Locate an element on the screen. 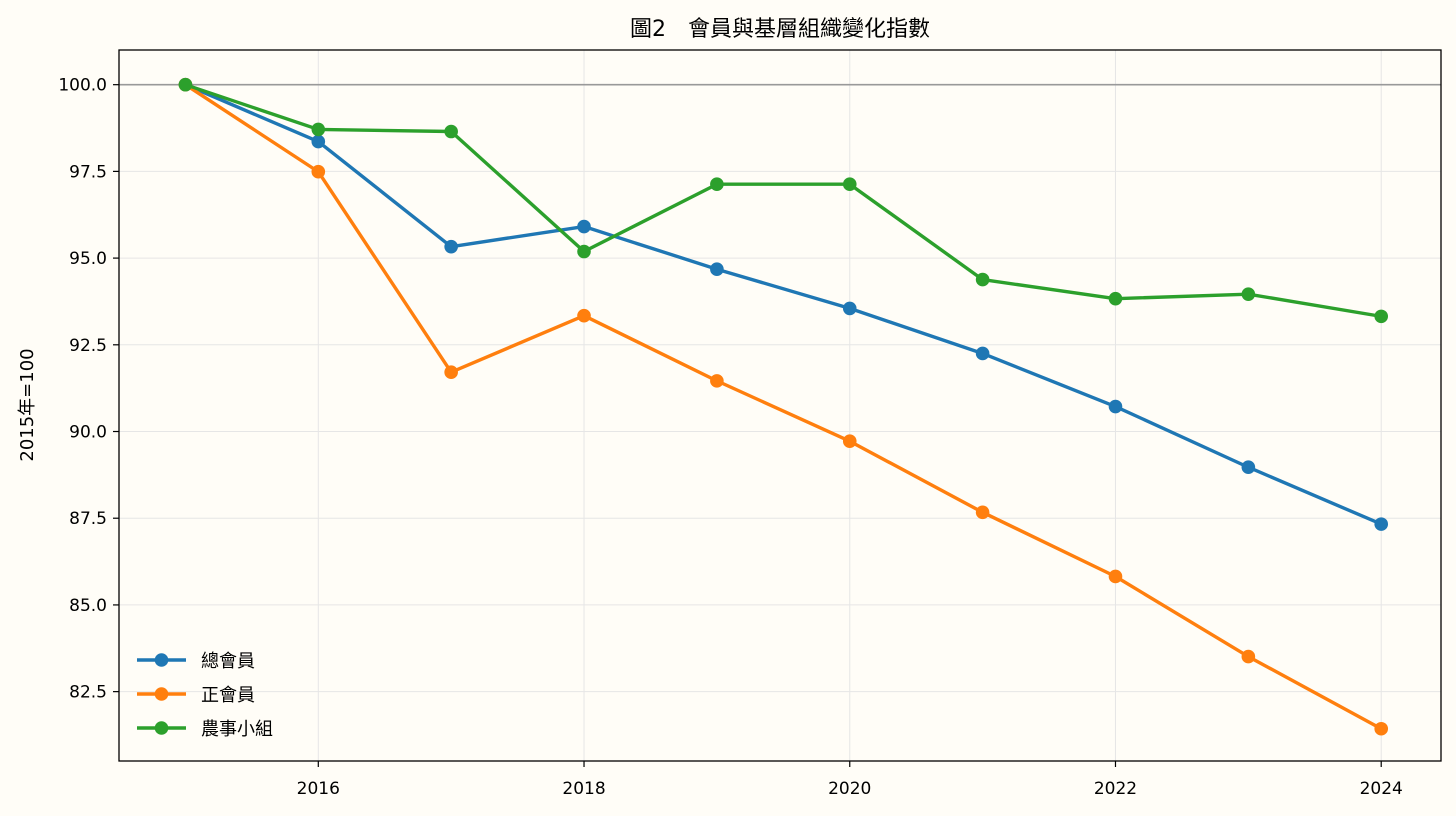 Image resolution: width=1456 pixels, height=816 pixels. y-tick-label: 87.5 is located at coordinates (88, 519).